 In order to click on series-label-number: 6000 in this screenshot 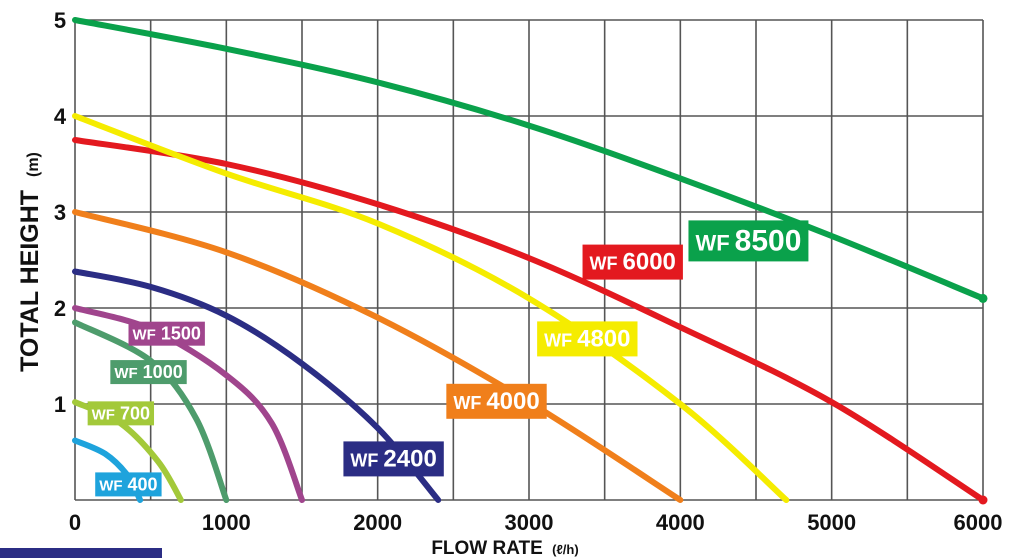, I will do `click(649, 262)`.